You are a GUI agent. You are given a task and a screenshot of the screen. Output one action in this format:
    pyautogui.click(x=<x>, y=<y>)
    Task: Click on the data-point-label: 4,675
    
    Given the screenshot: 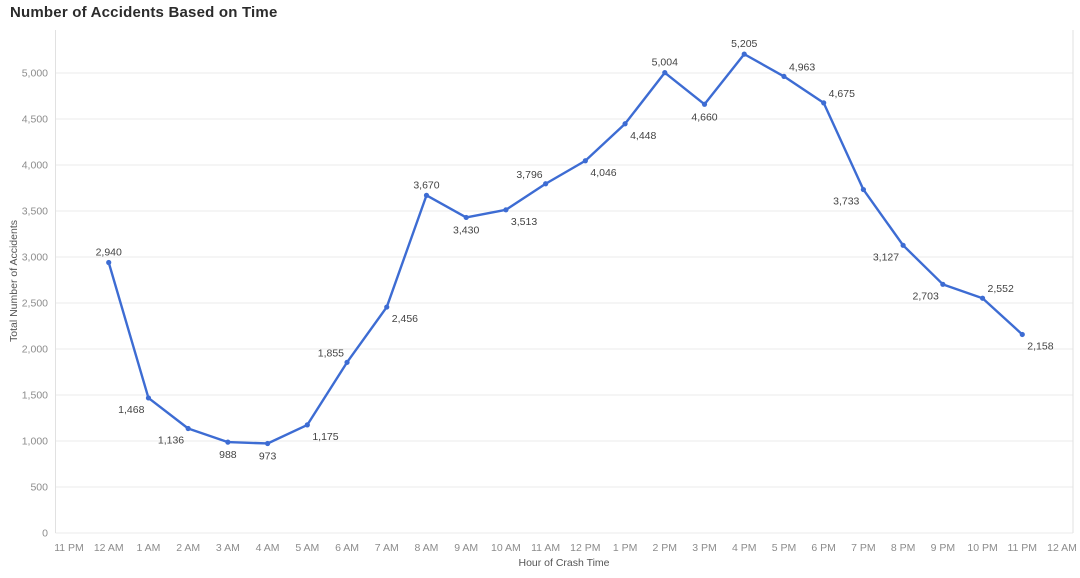 What is the action you would take?
    pyautogui.click(x=842, y=94)
    